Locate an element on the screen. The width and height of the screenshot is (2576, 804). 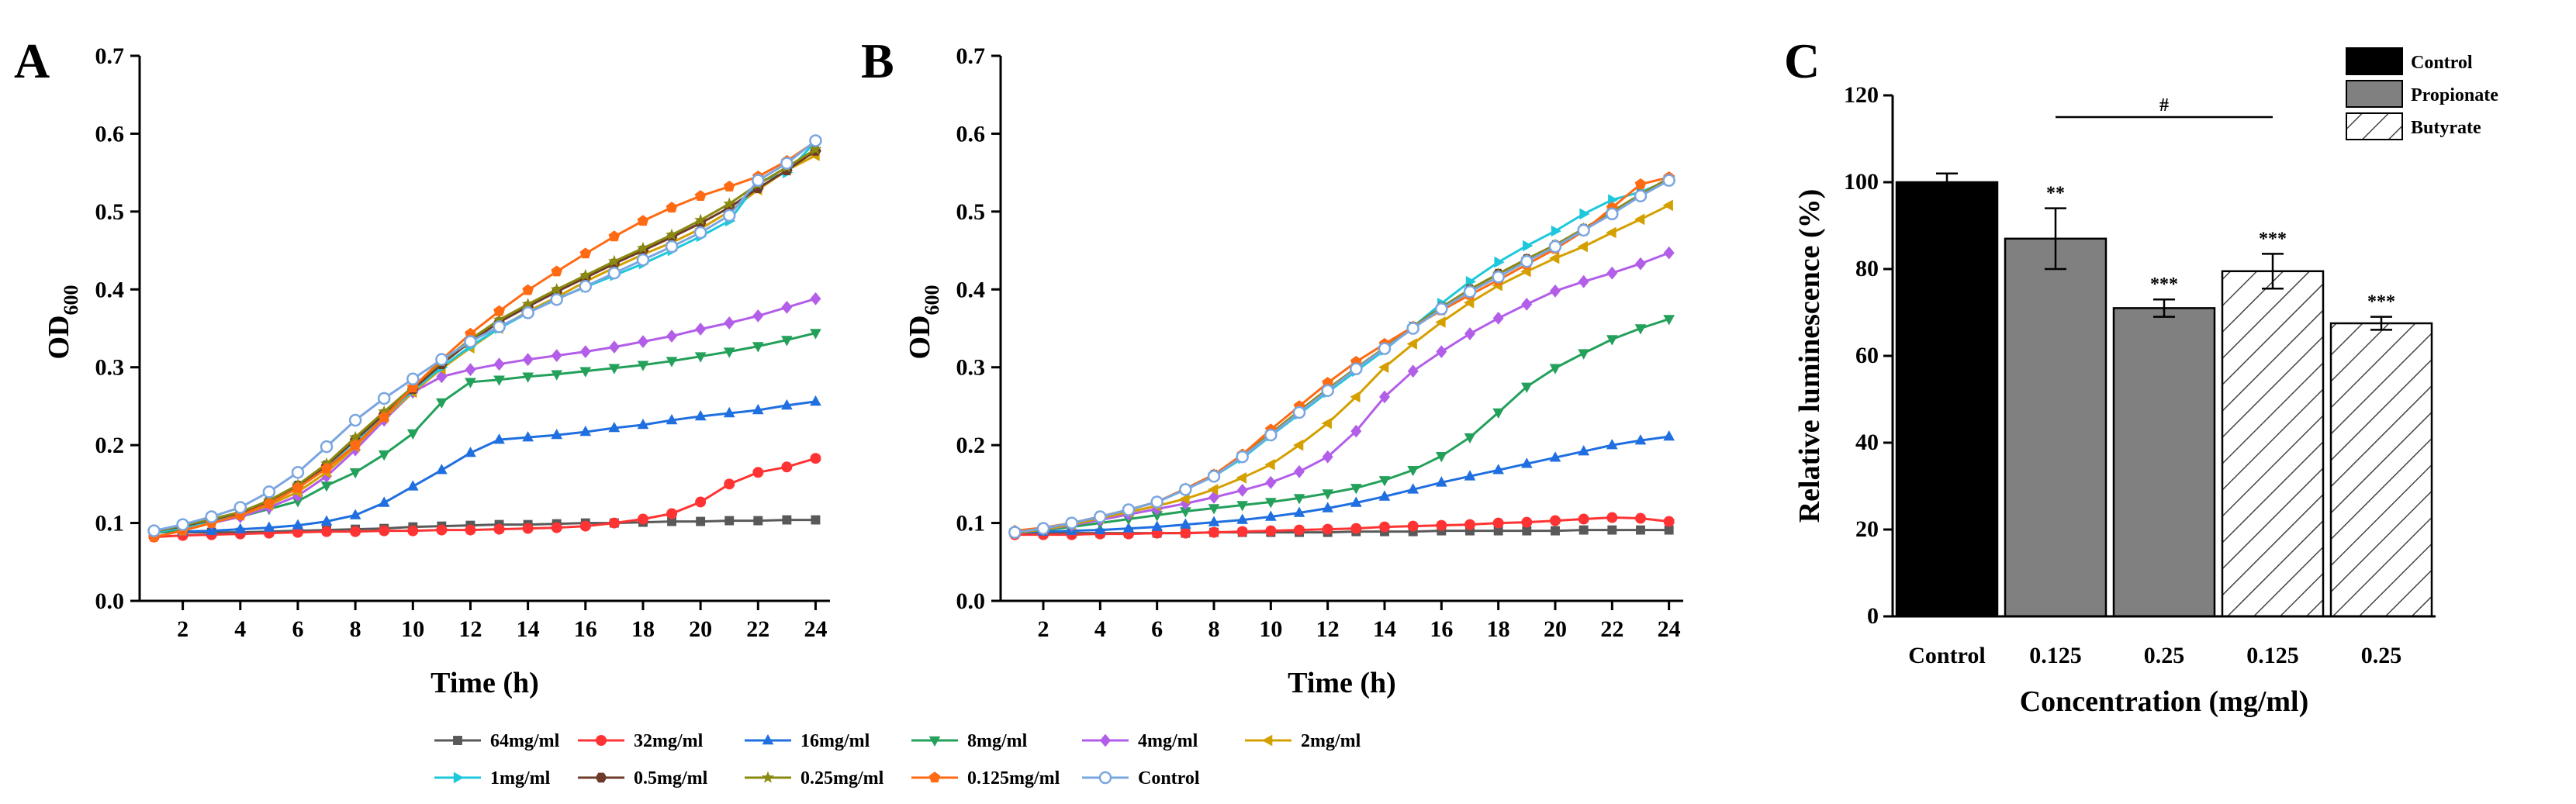
legend-label: 0.125mg/ml is located at coordinates (1013, 778).